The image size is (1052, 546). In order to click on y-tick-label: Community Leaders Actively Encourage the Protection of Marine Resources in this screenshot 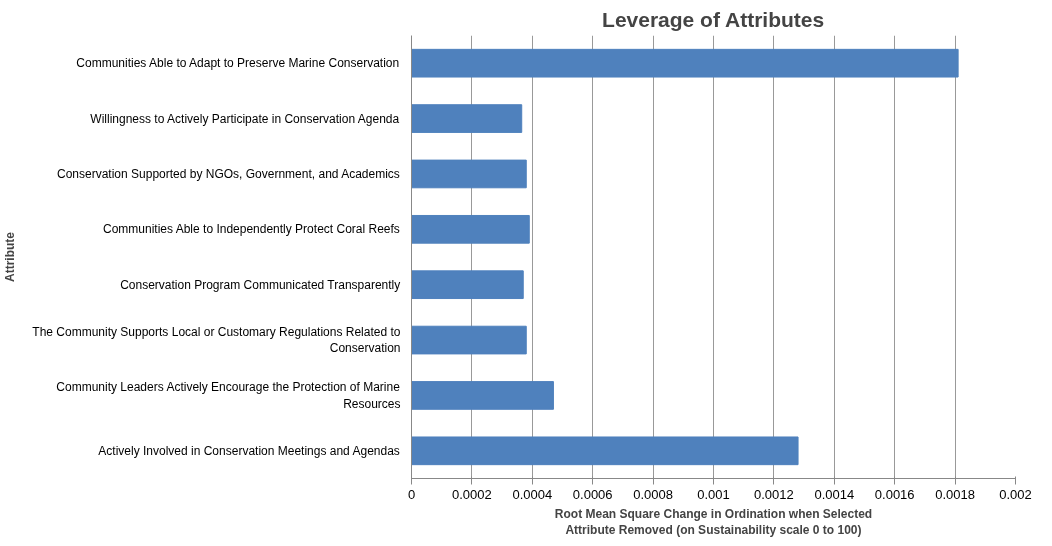, I will do `click(228, 395)`.